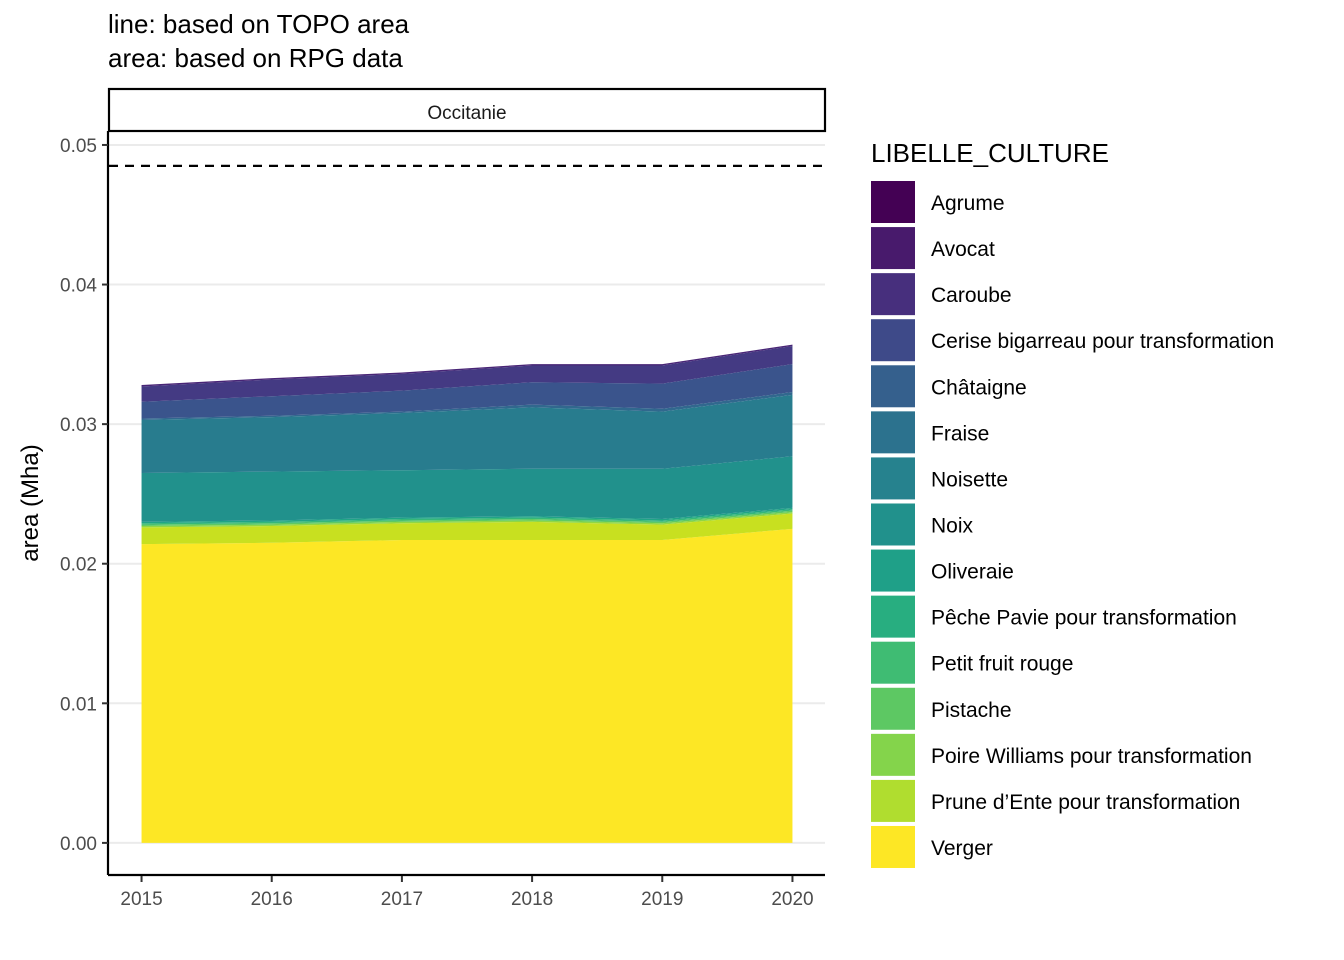 Image resolution: width=1344 pixels, height=960 pixels. Describe the element at coordinates (893, 202) in the screenshot. I see `legend-swatch-agrume` at that location.